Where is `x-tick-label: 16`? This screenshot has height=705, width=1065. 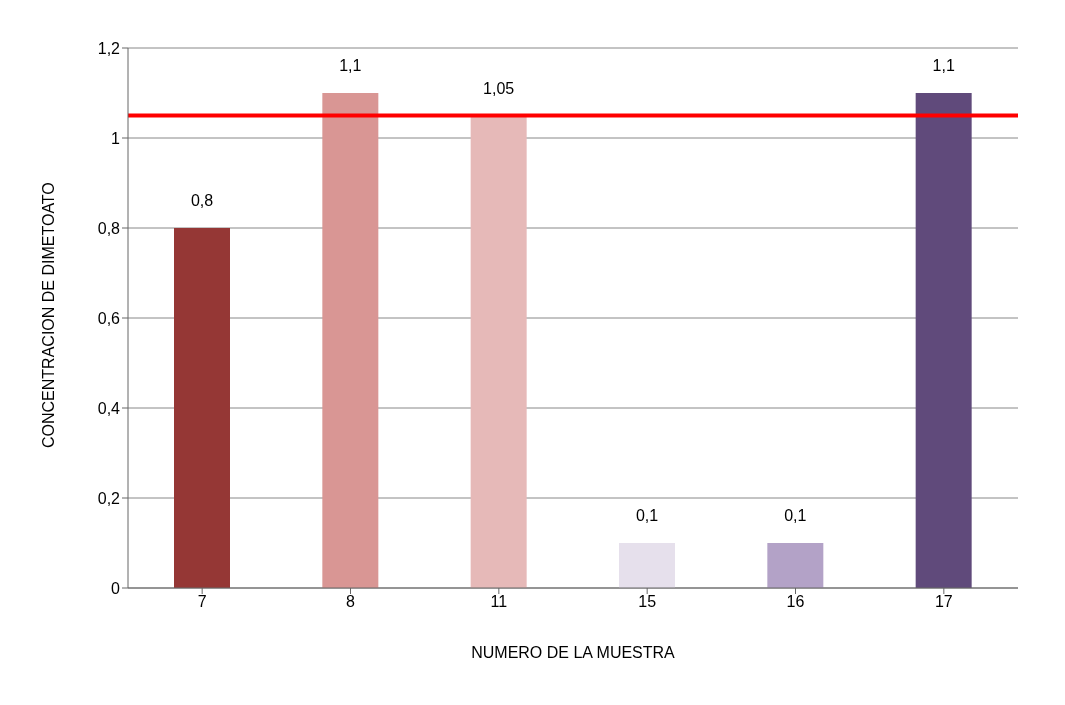 x-tick-label: 16 is located at coordinates (795, 602).